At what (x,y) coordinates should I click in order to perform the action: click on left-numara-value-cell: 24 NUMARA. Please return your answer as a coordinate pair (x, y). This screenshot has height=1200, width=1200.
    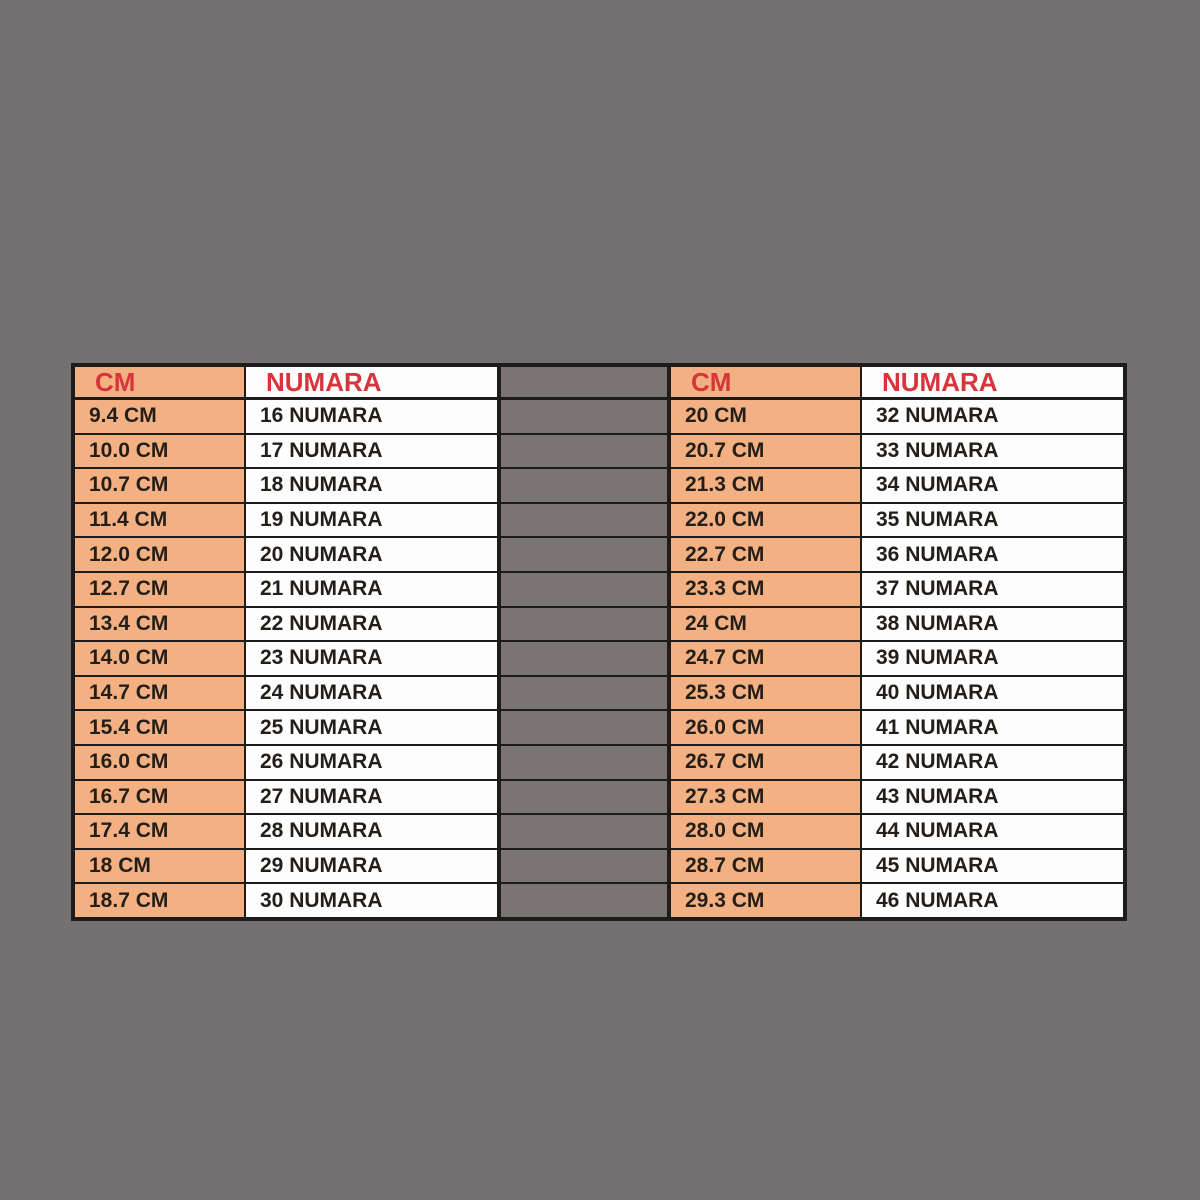
    Looking at the image, I should click on (371, 693).